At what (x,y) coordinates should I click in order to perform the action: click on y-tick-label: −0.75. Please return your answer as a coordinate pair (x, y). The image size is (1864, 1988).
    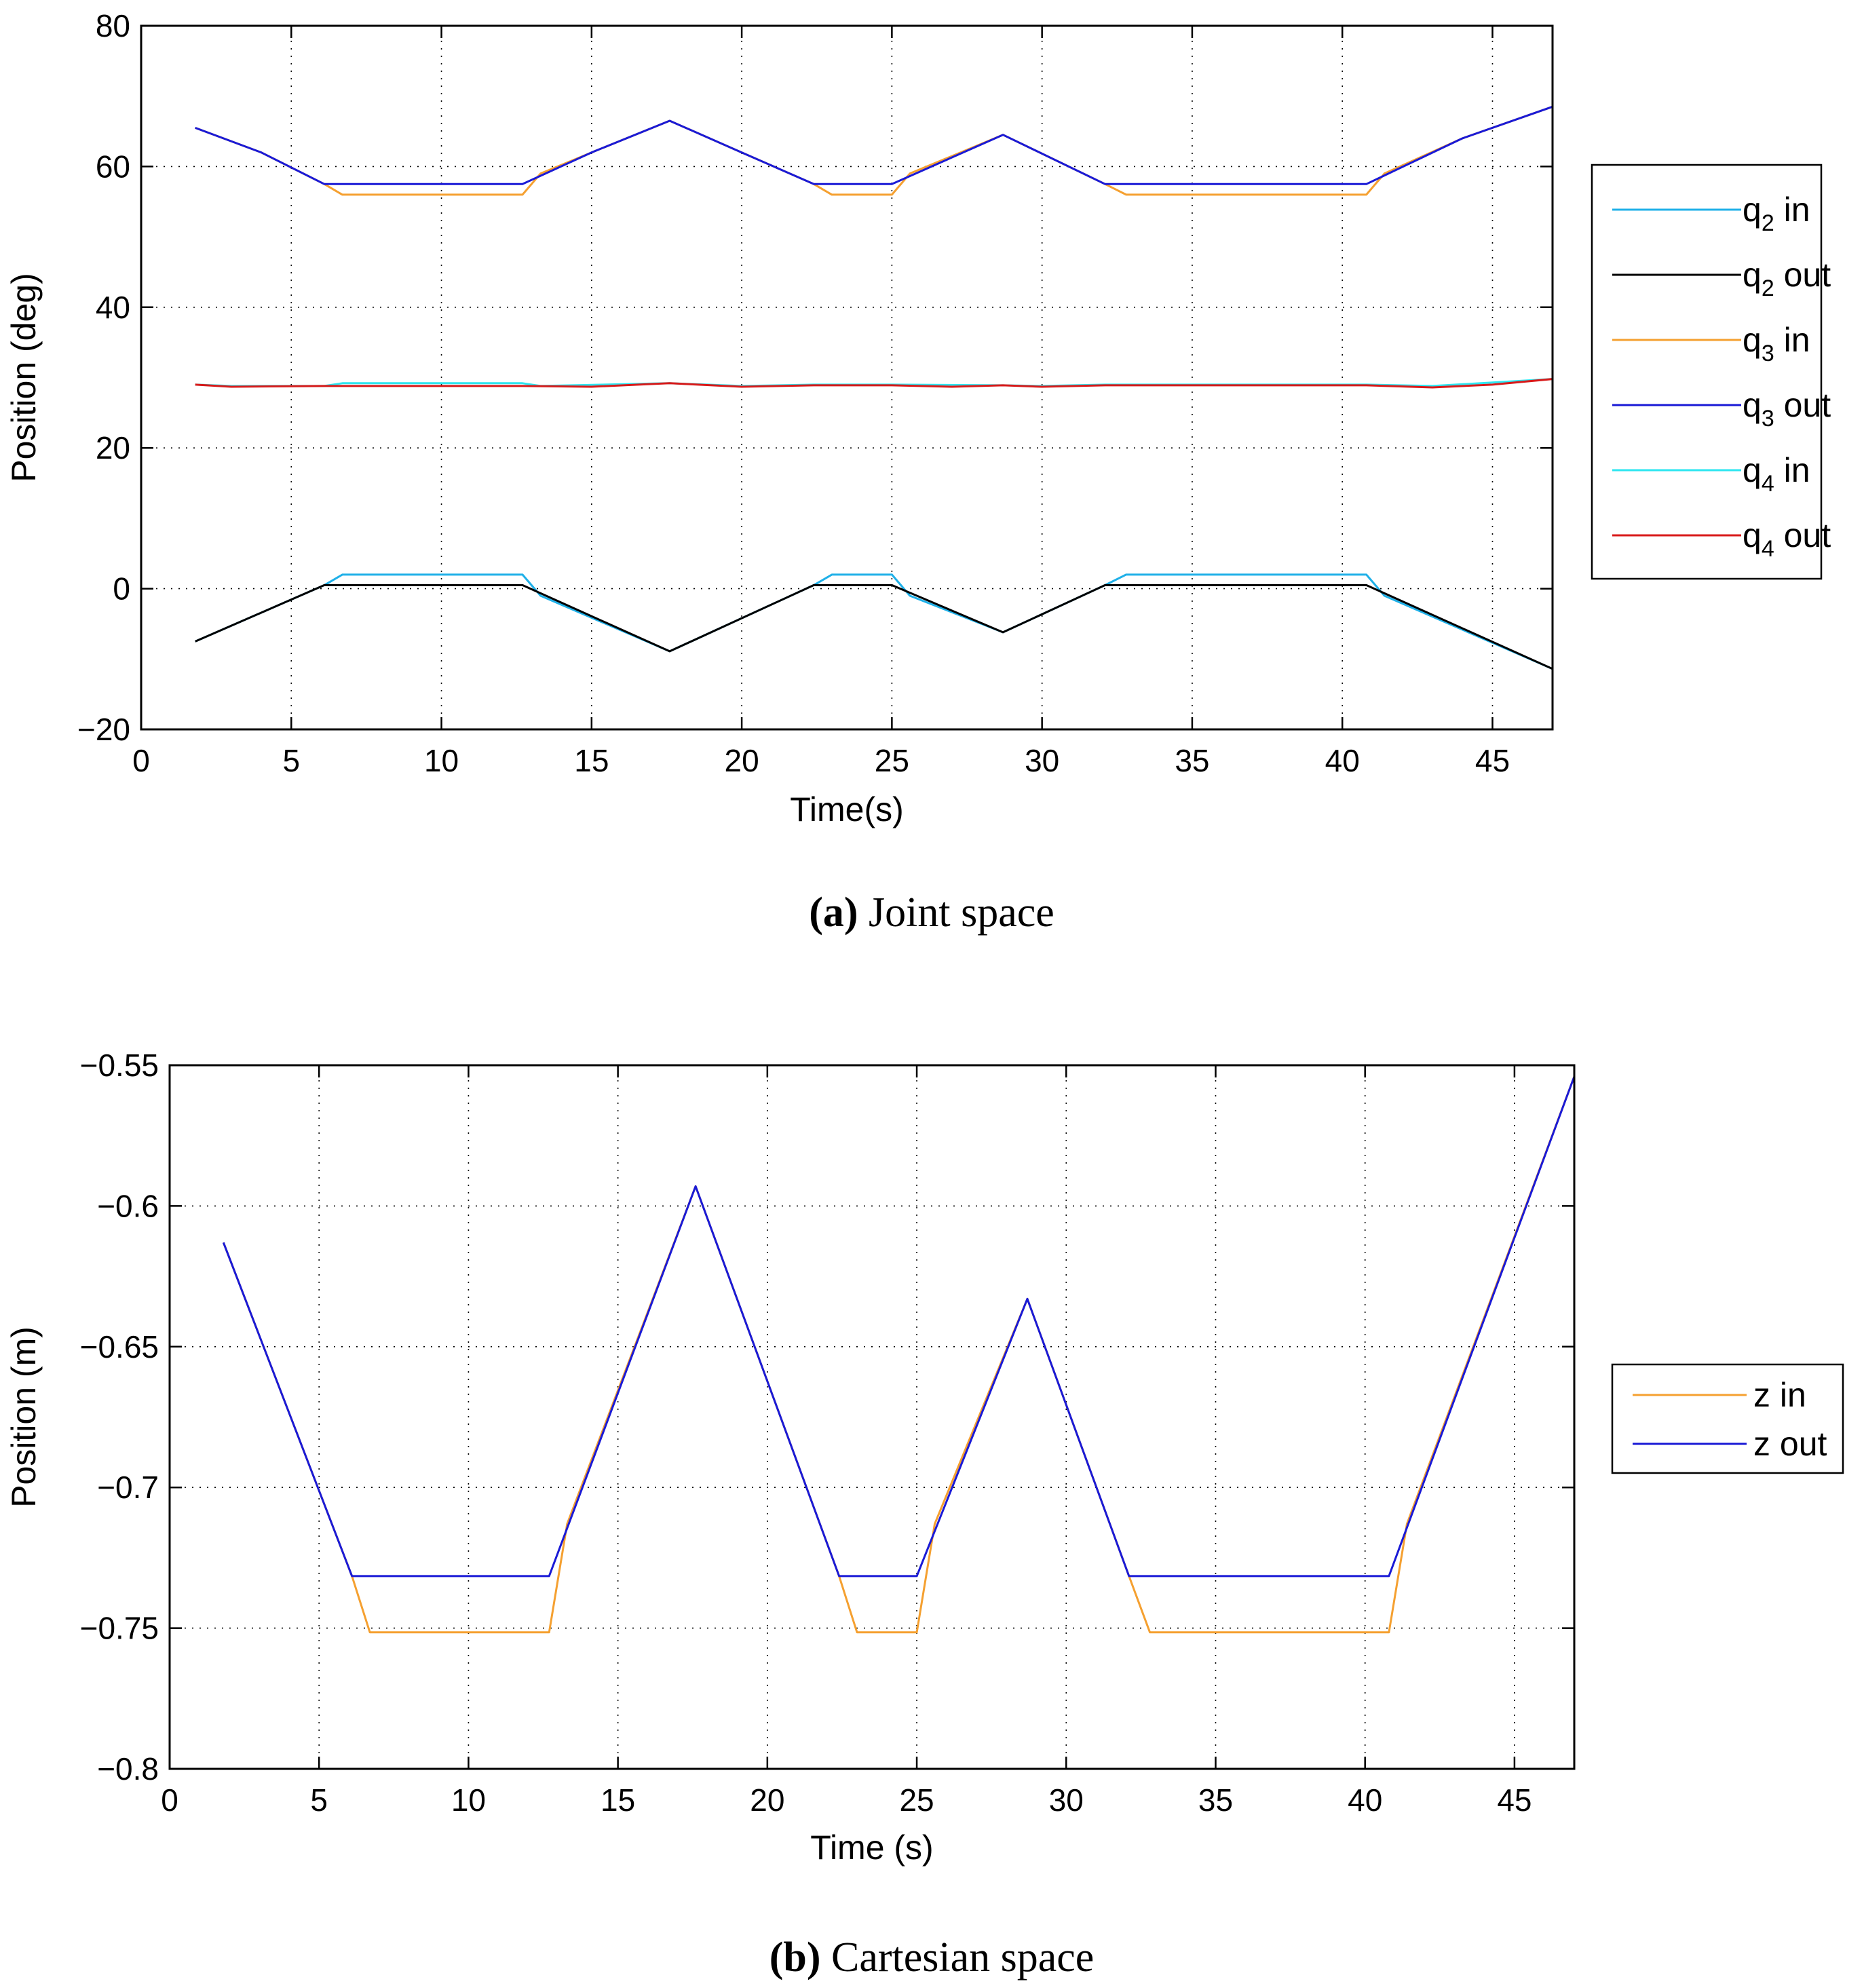
    Looking at the image, I should click on (120, 1628).